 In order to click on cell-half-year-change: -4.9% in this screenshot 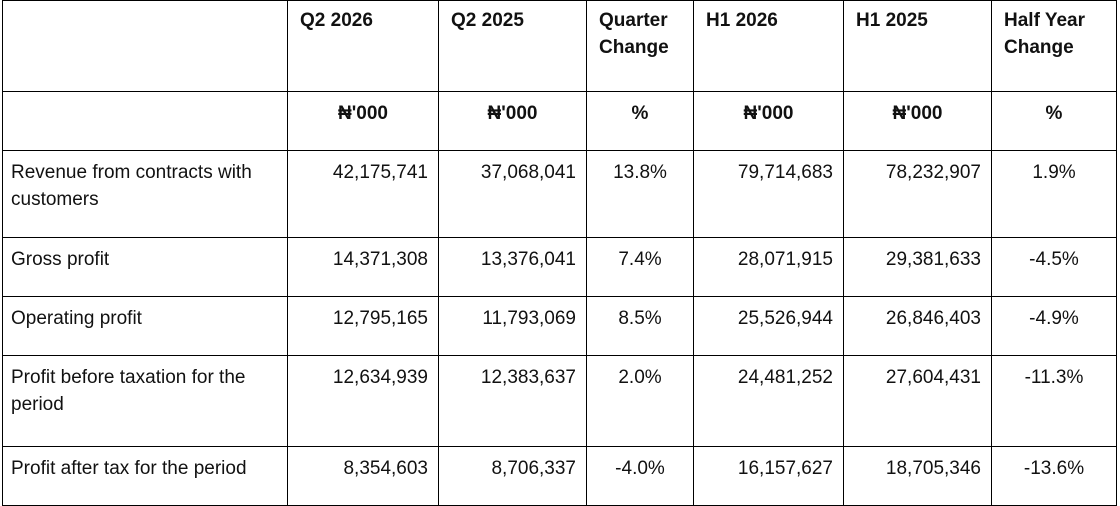, I will do `click(1054, 326)`.